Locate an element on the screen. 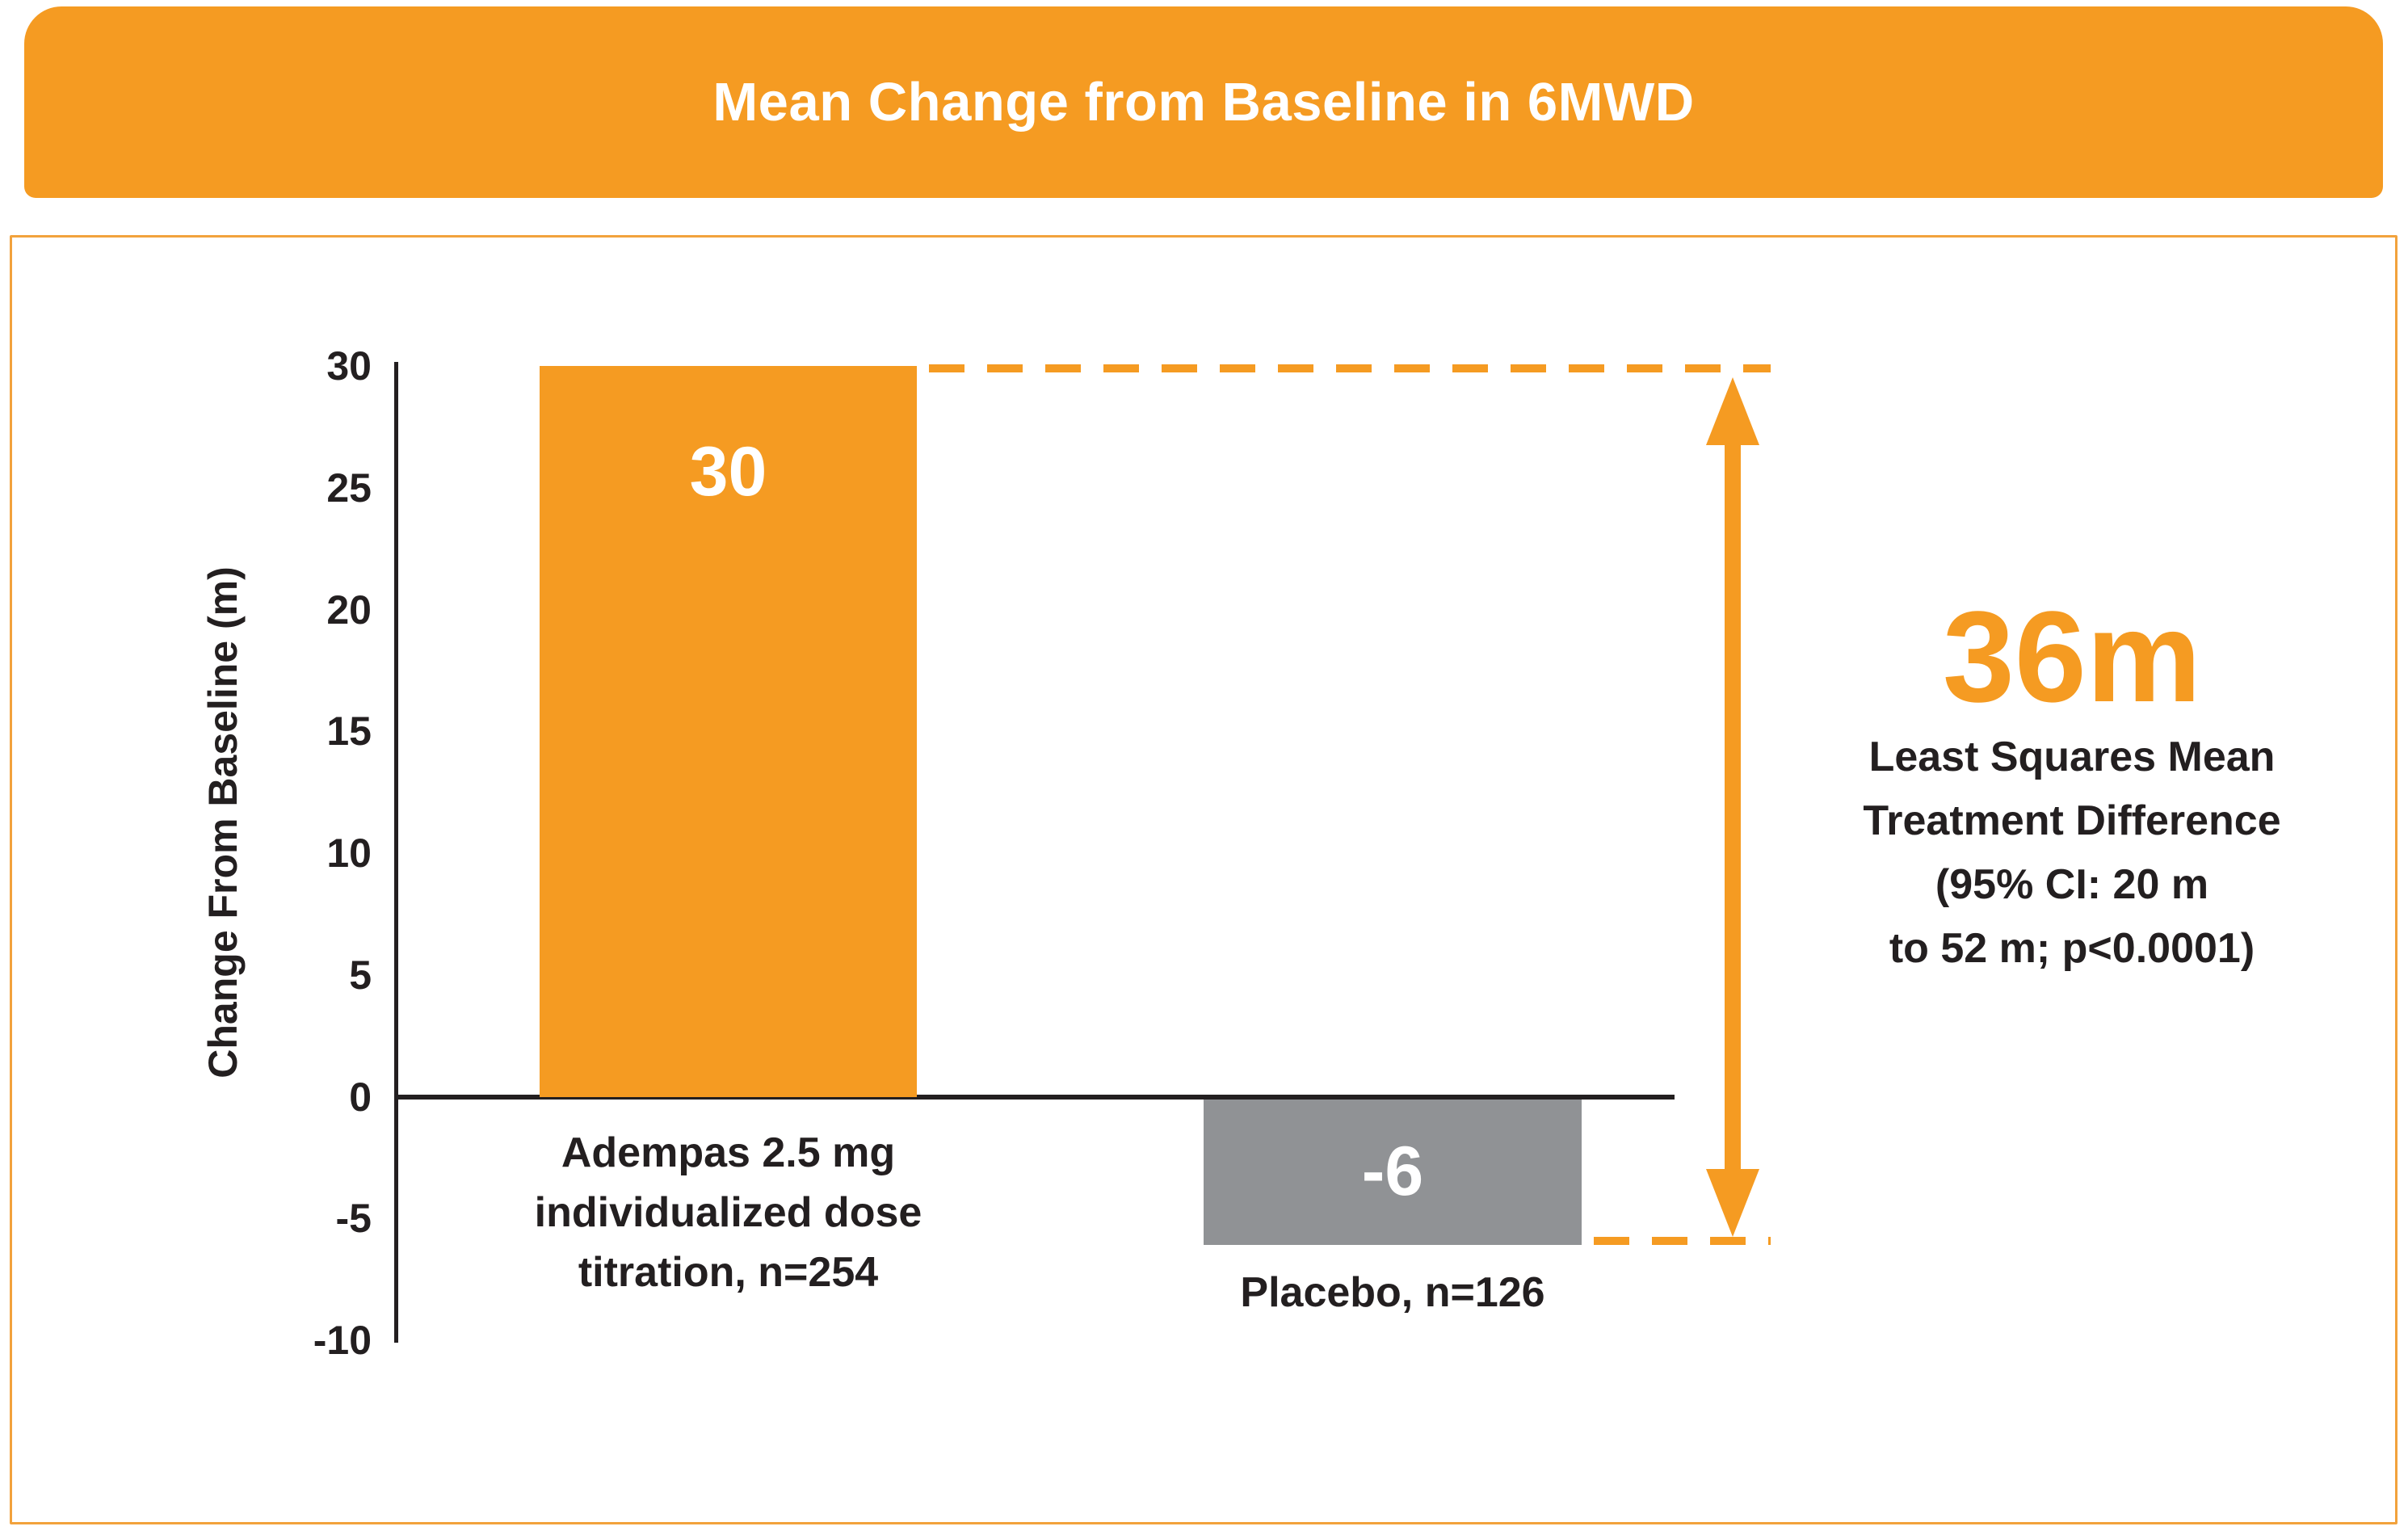 This screenshot has width=2408, height=1539. y-tick-label: 15 is located at coordinates (349, 732).